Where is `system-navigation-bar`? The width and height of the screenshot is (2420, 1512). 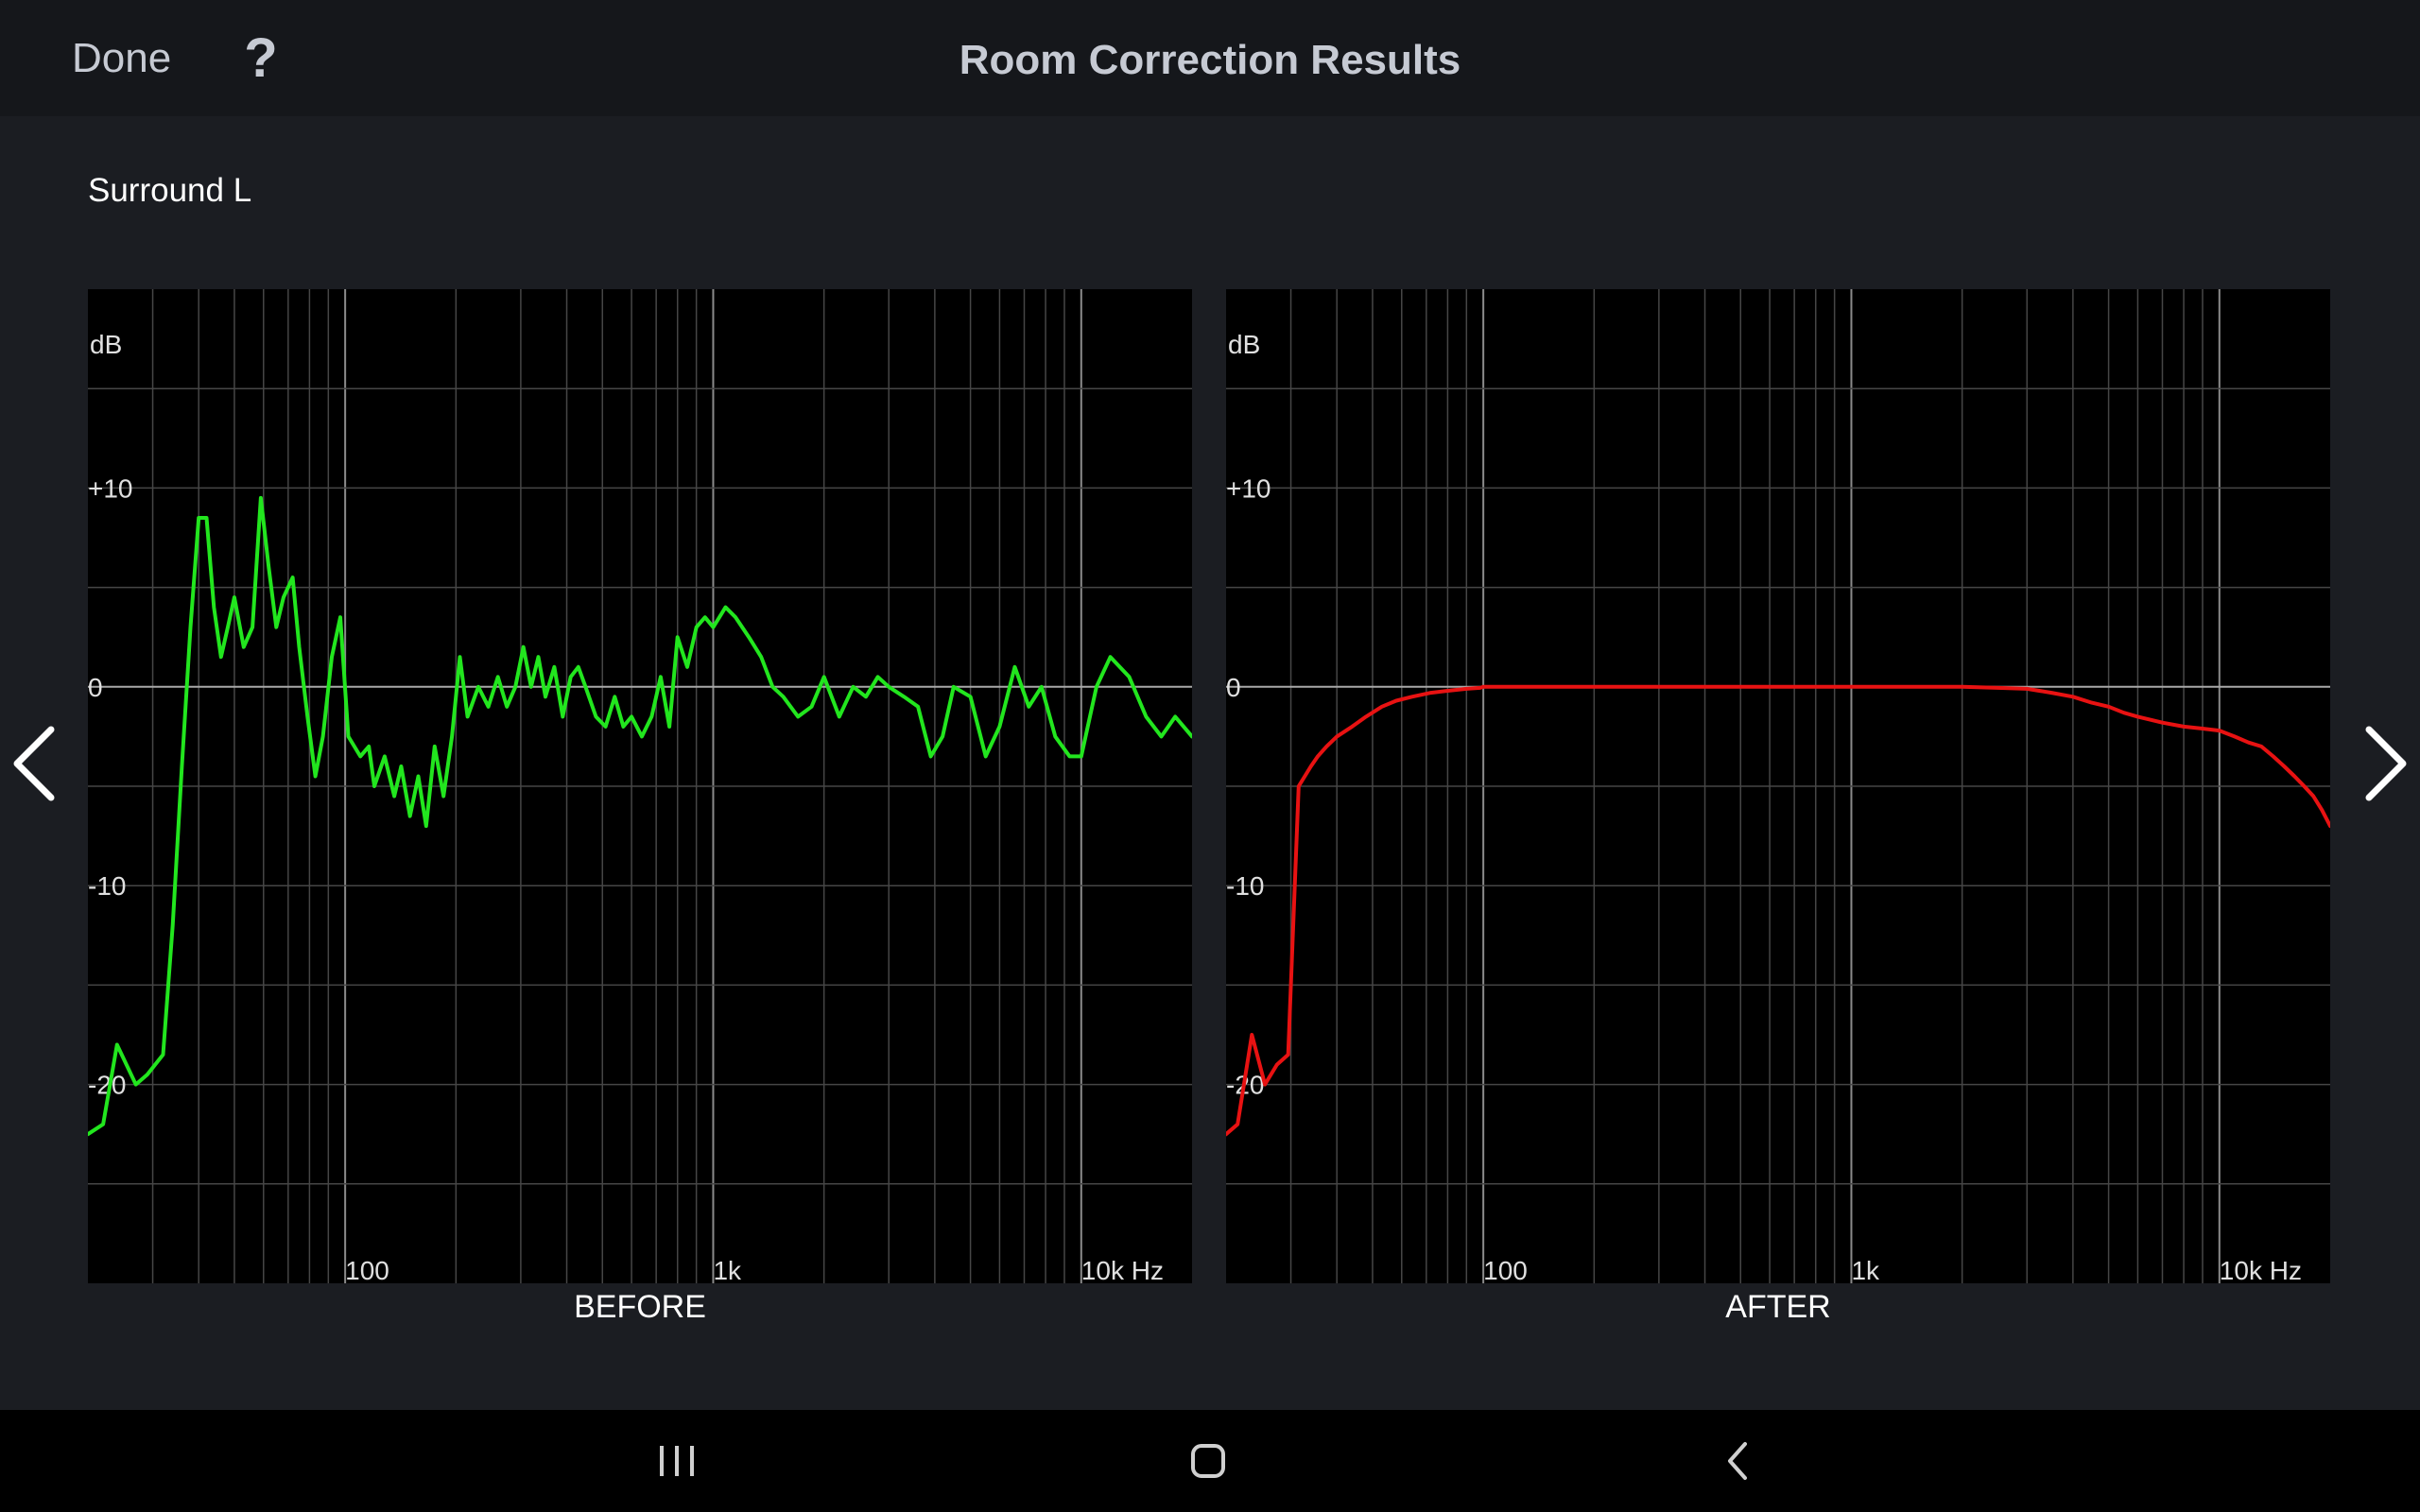
system-navigation-bar is located at coordinates (1210, 1461).